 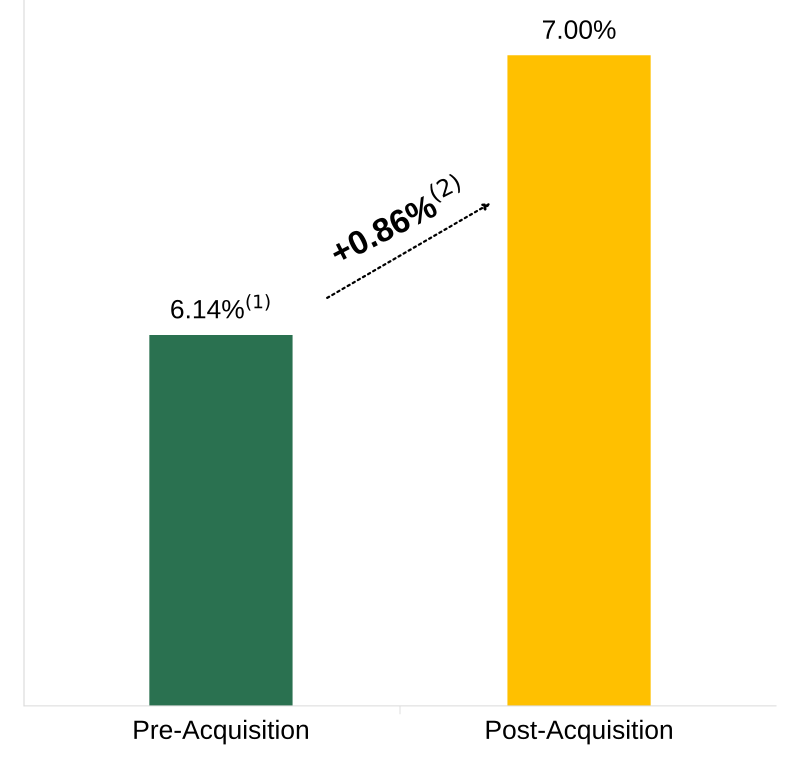 I want to click on x-tick-label: Pre-Acquisition, so click(x=221, y=732).